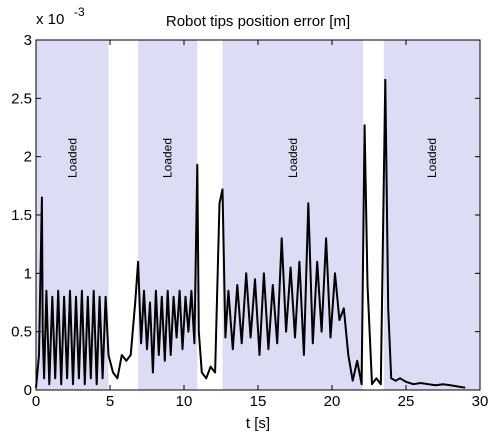 This screenshot has height=435, width=489. Describe the element at coordinates (406, 401) in the screenshot. I see `x-tick-label: 25` at that location.